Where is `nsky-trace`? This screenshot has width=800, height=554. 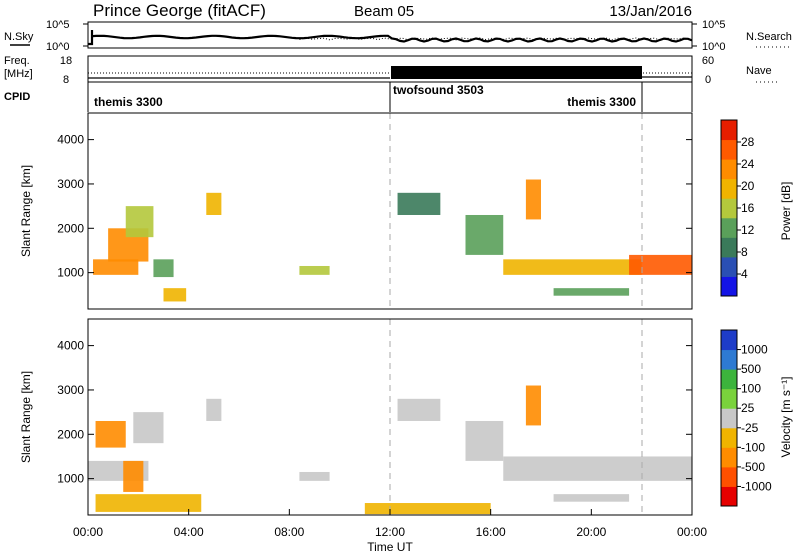
nsky-trace is located at coordinates (390, 38).